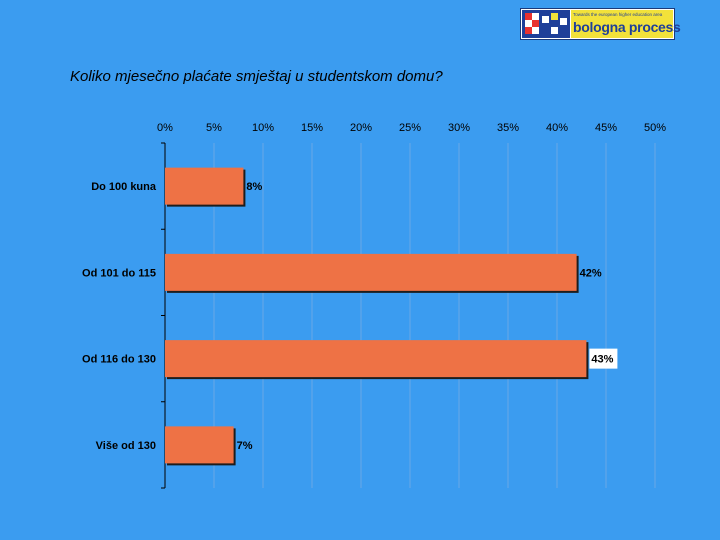  Describe the element at coordinates (459, 128) in the screenshot. I see `x-tick-label-6: 30%` at that location.